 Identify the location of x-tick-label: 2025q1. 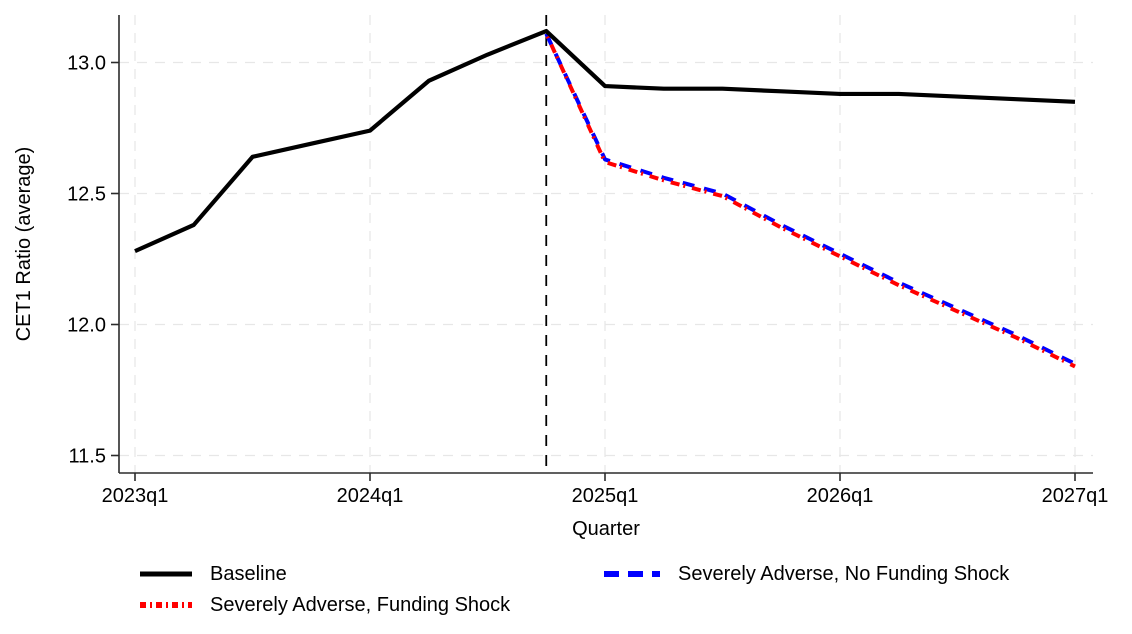
(605, 496).